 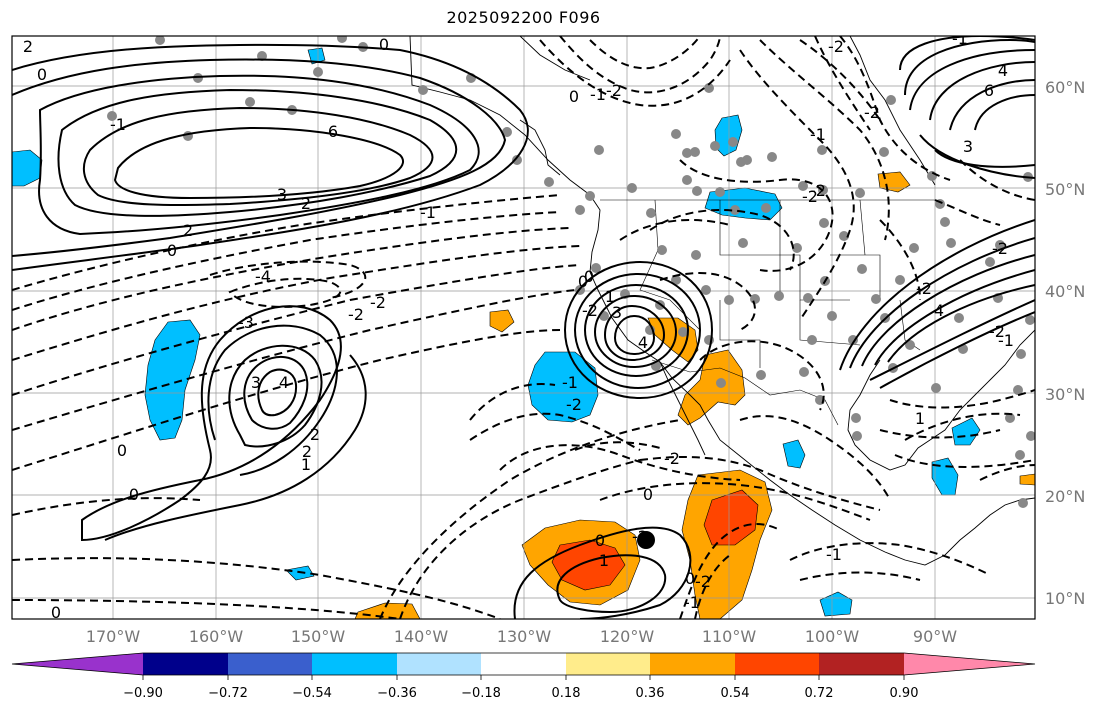 What do you see at coordinates (1065, 87) in the screenshot?
I see `lat-label-60n: 60°N` at bounding box center [1065, 87].